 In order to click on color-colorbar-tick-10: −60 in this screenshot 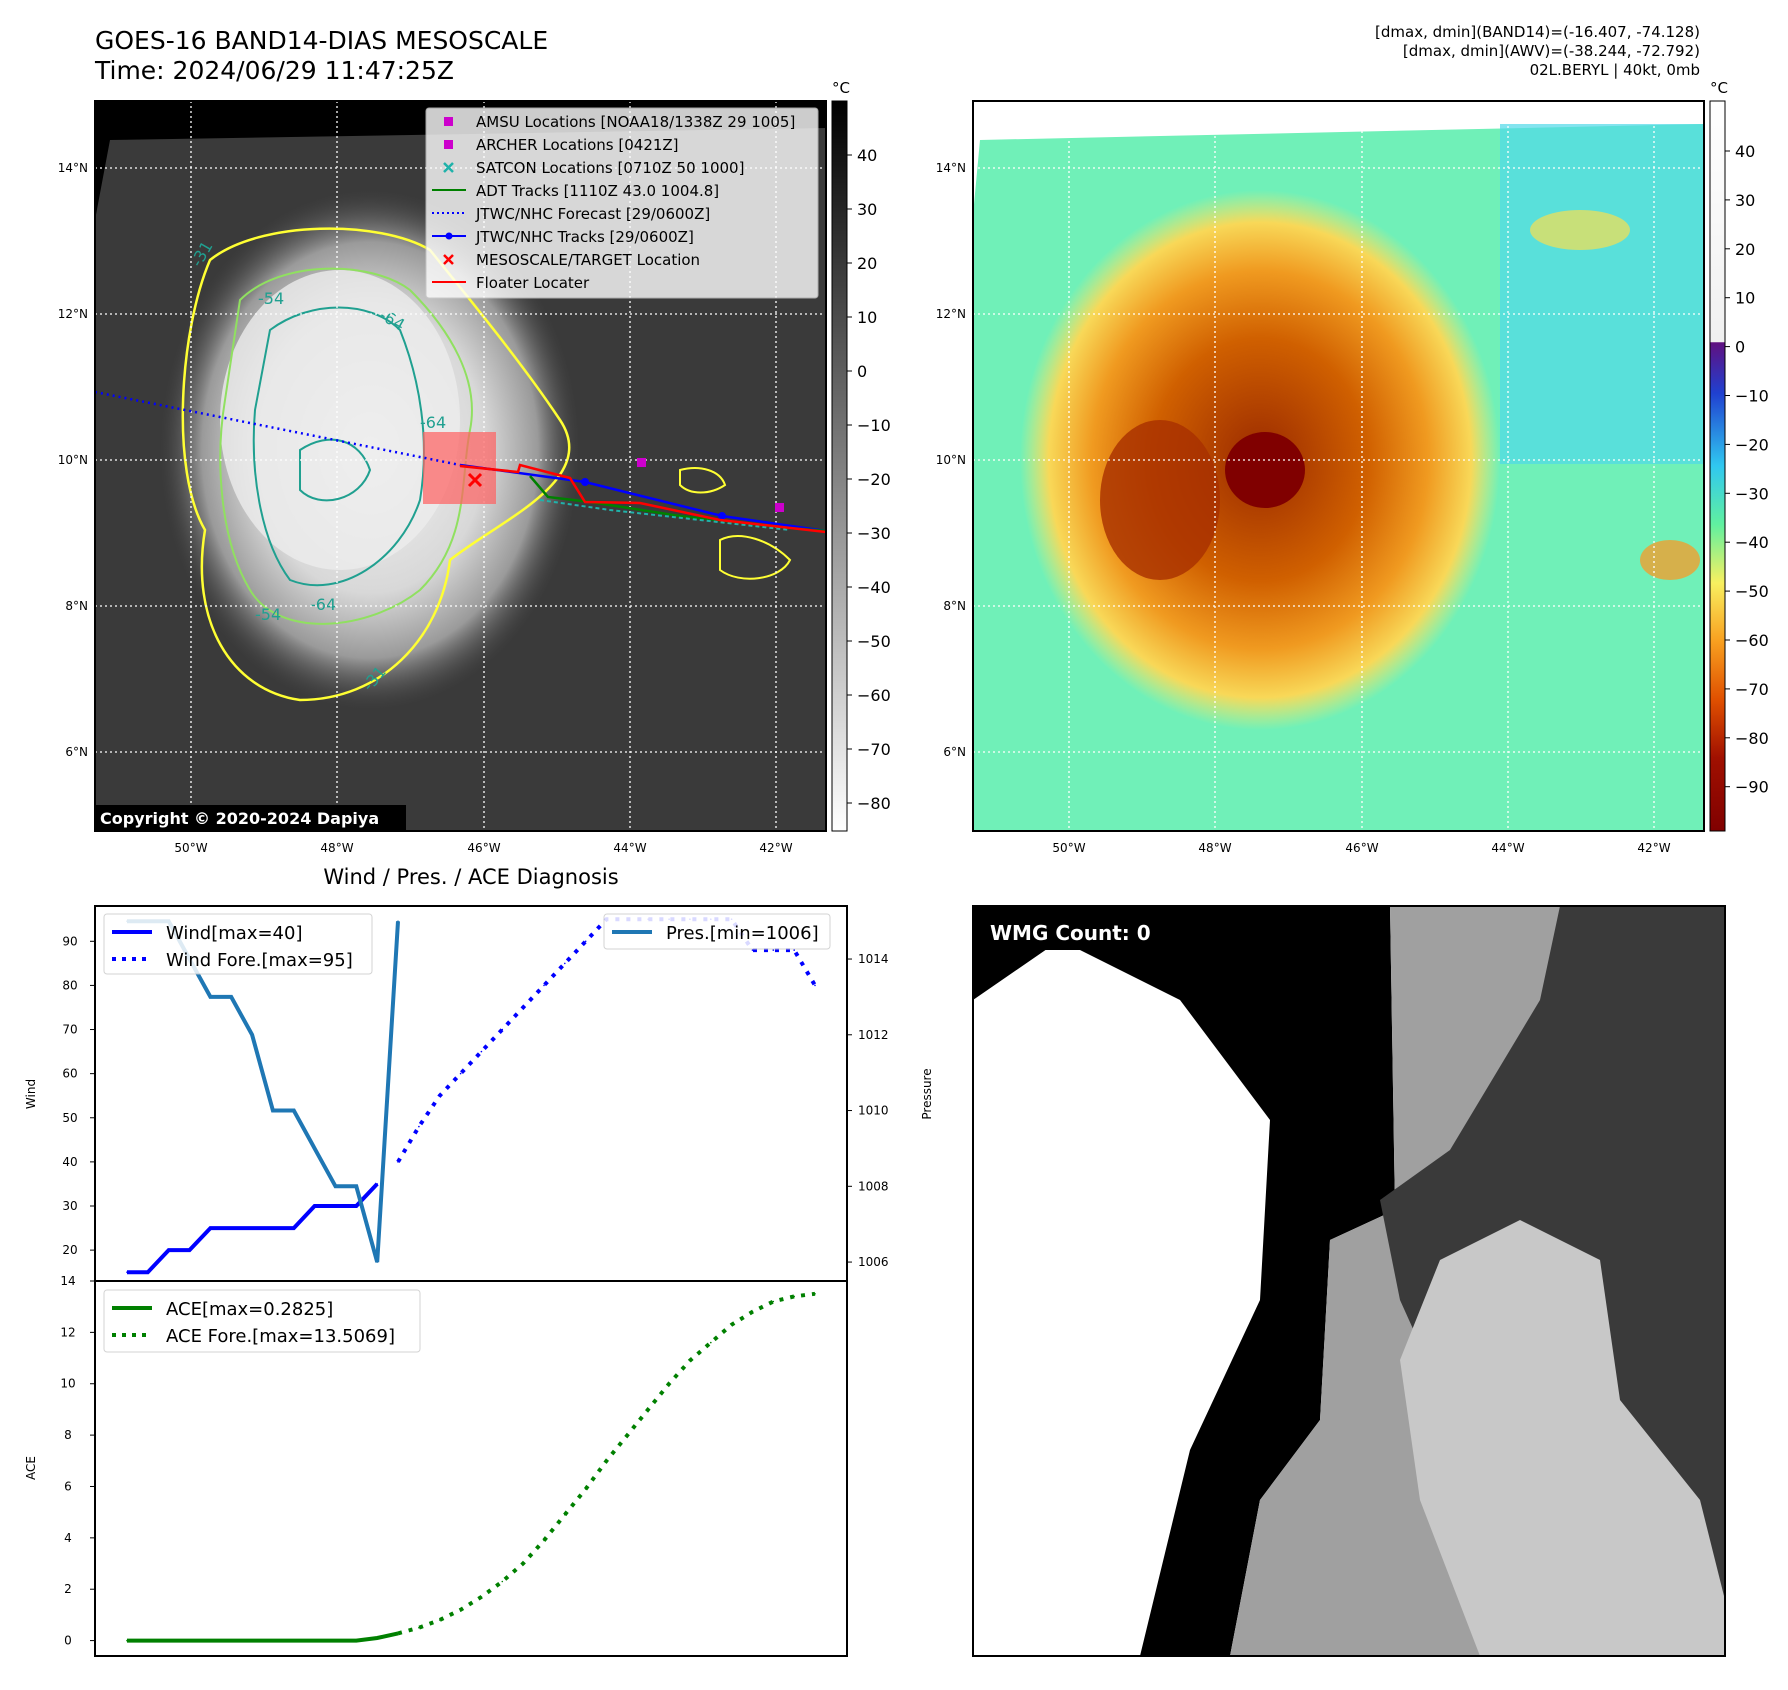, I will do `click(1752, 640)`.